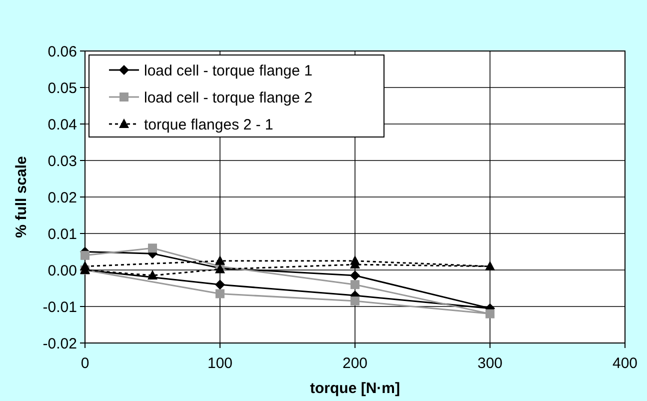 The width and height of the screenshot is (647, 401). I want to click on y-tick-label: -0.02, so click(59, 343).